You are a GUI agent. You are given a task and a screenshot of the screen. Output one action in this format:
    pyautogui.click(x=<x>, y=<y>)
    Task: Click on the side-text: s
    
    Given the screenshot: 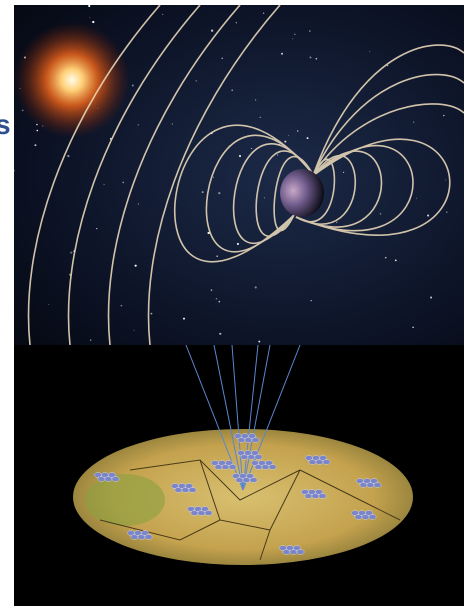 What is the action you would take?
    pyautogui.click(x=5, y=124)
    